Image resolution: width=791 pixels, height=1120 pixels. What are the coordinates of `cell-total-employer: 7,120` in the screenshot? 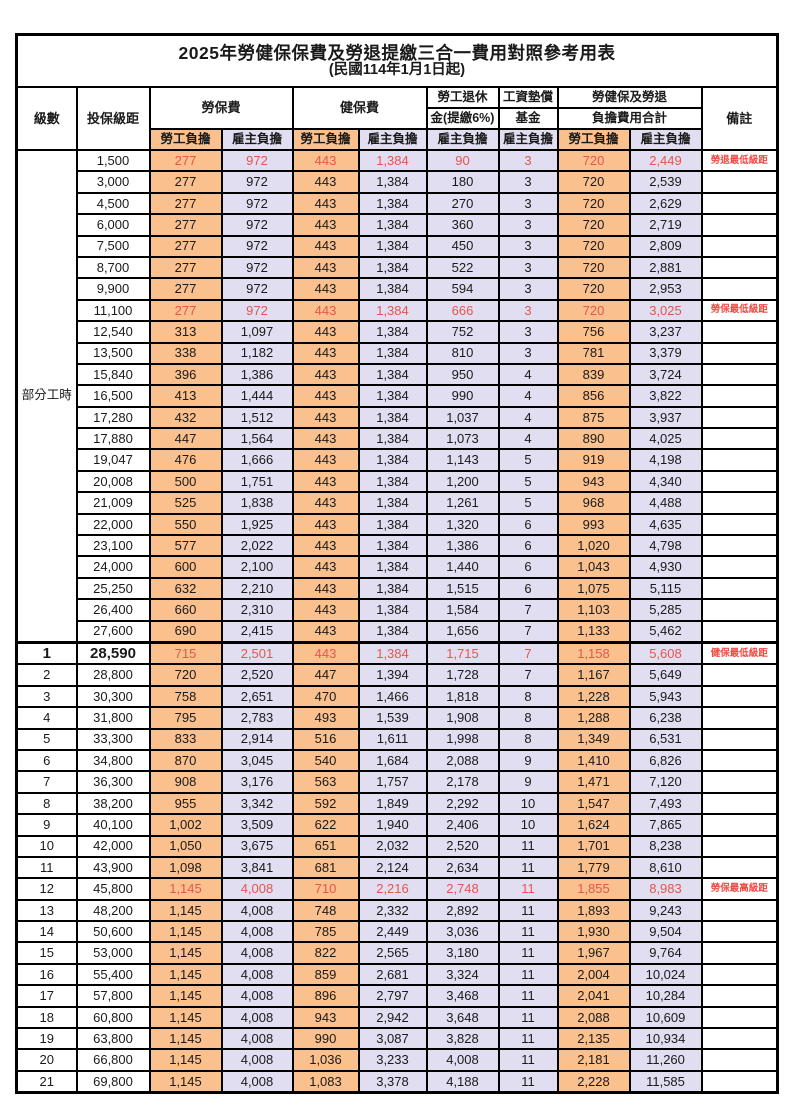 It's located at (665, 782).